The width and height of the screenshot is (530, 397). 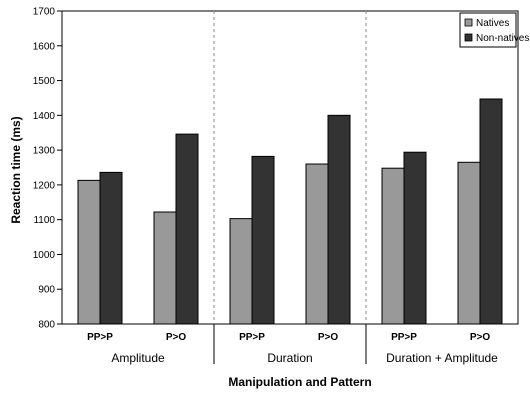 I want to click on y-tick-label: 1700, so click(x=44, y=12).